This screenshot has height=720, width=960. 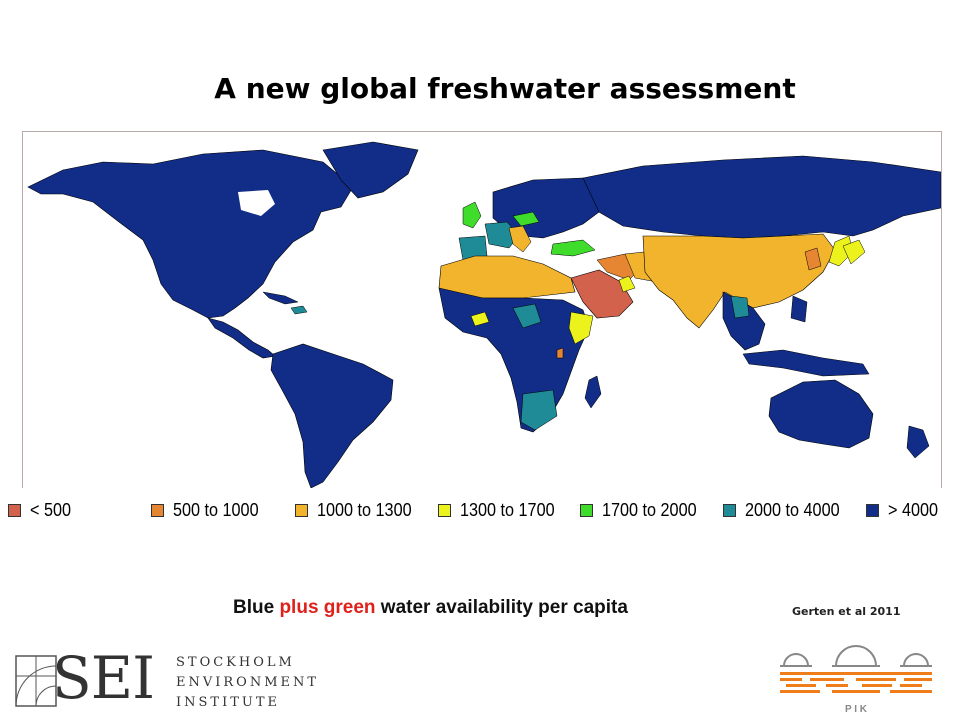 What do you see at coordinates (913, 510) in the screenshot?
I see `legend-label: > 4000` at bounding box center [913, 510].